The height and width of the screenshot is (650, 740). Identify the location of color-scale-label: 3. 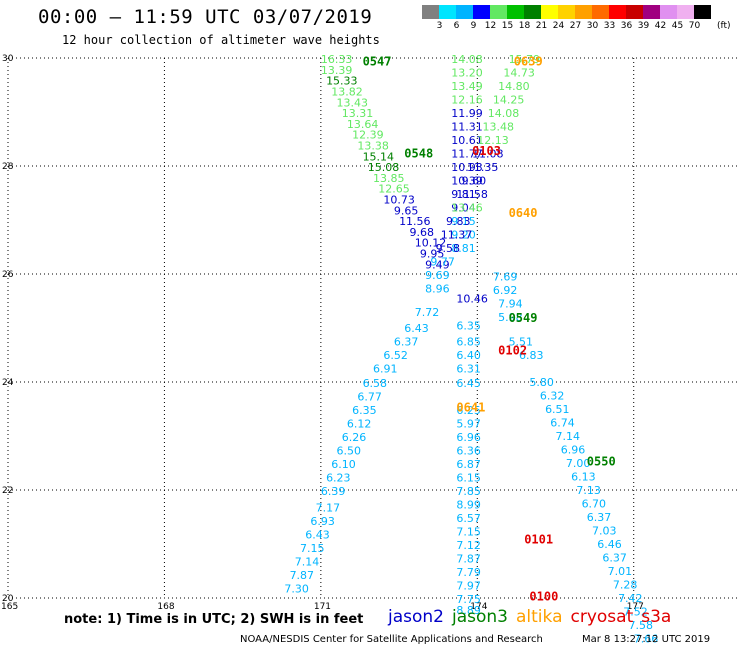
(439, 26).